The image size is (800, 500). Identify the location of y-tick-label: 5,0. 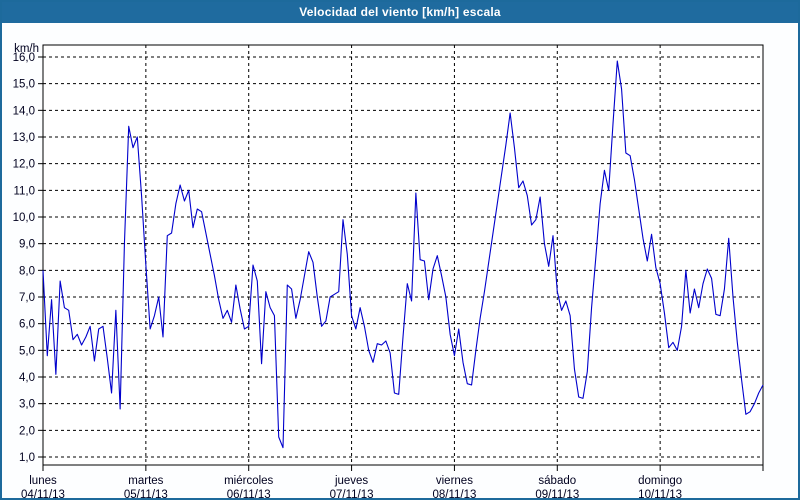
(27, 351).